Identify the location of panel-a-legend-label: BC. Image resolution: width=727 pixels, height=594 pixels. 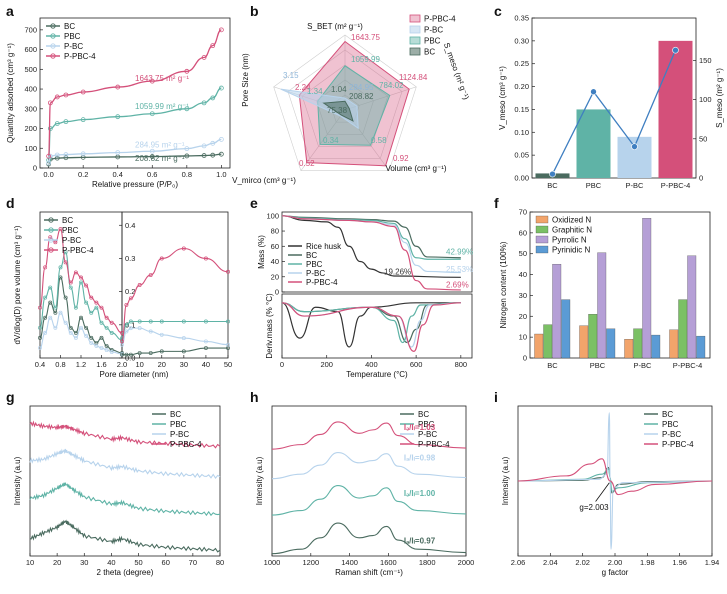
(69, 26).